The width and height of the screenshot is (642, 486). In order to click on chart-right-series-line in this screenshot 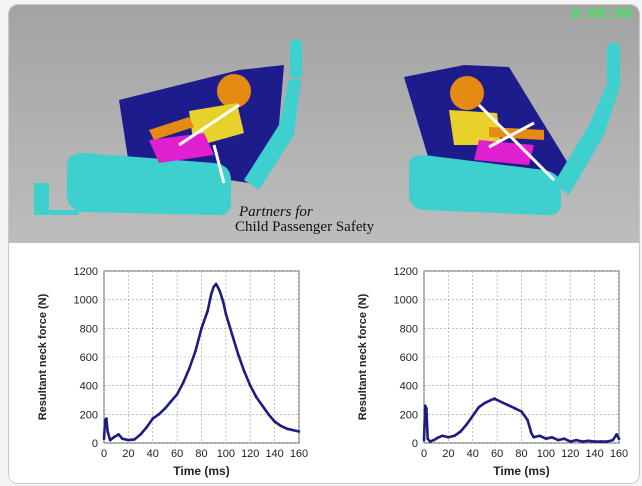, I will do `click(521, 420)`.